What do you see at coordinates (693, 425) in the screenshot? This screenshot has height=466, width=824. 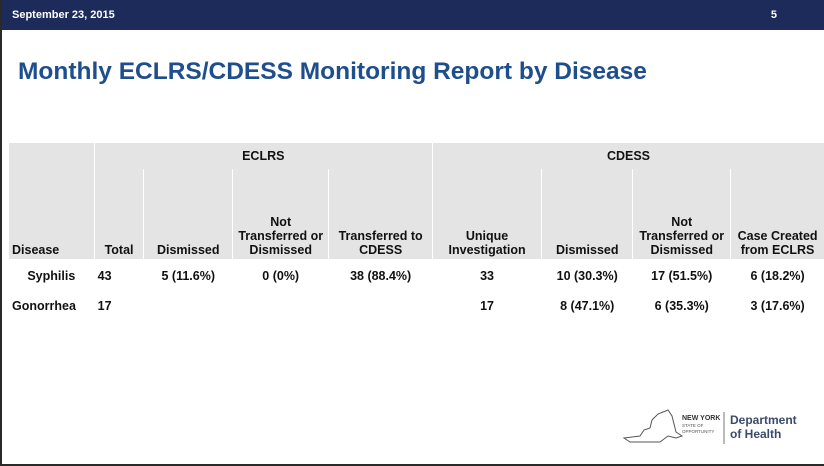 I see `logo-sub: STATE OF` at bounding box center [693, 425].